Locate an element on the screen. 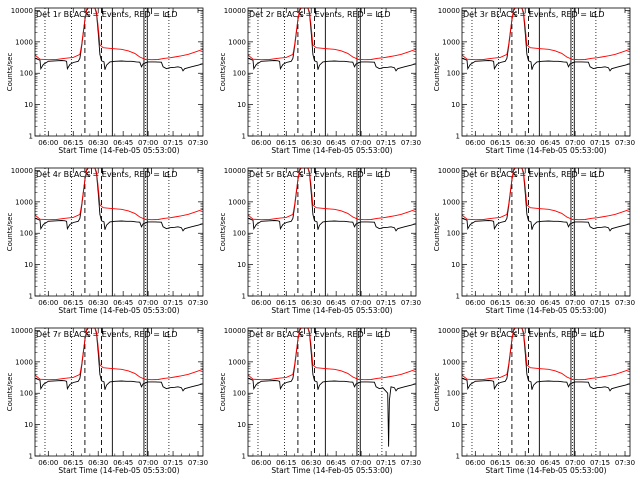 The height and width of the screenshot is (480, 640). panel-title: Det 3r BLACK = Events, RED = LLD is located at coordinates (534, 14).